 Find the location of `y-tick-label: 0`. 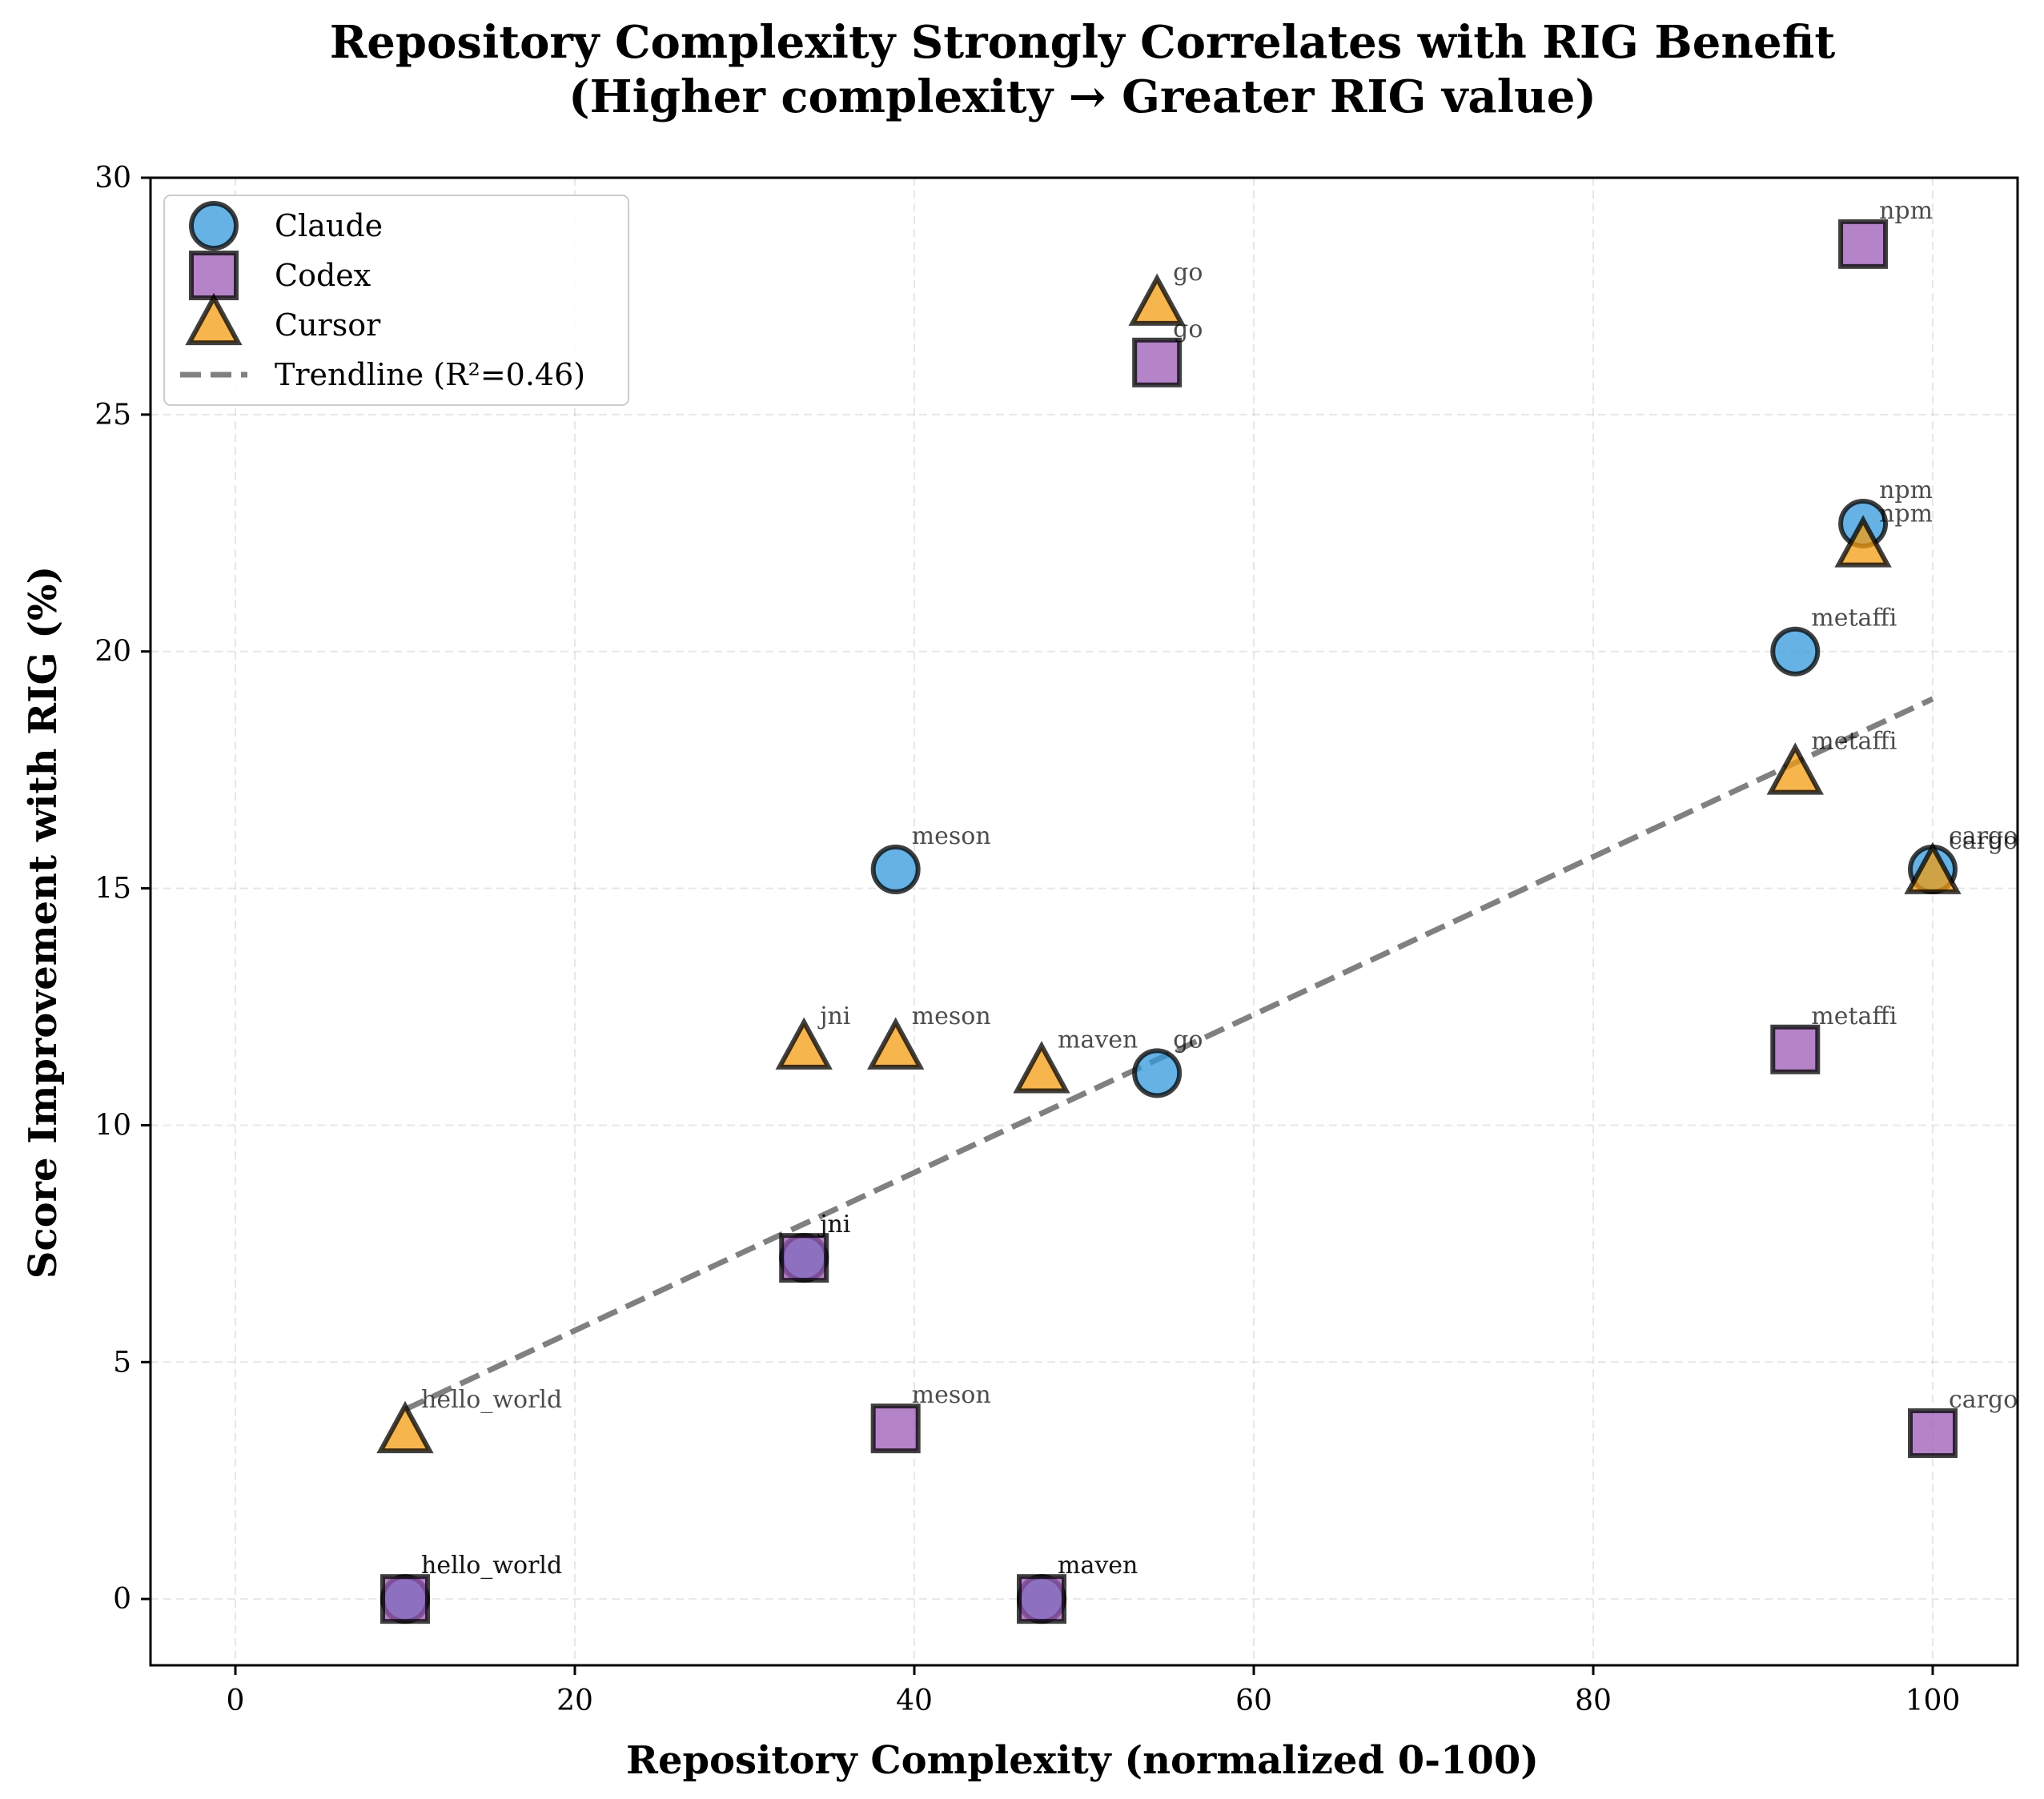

y-tick-label: 0 is located at coordinates (122, 1599).